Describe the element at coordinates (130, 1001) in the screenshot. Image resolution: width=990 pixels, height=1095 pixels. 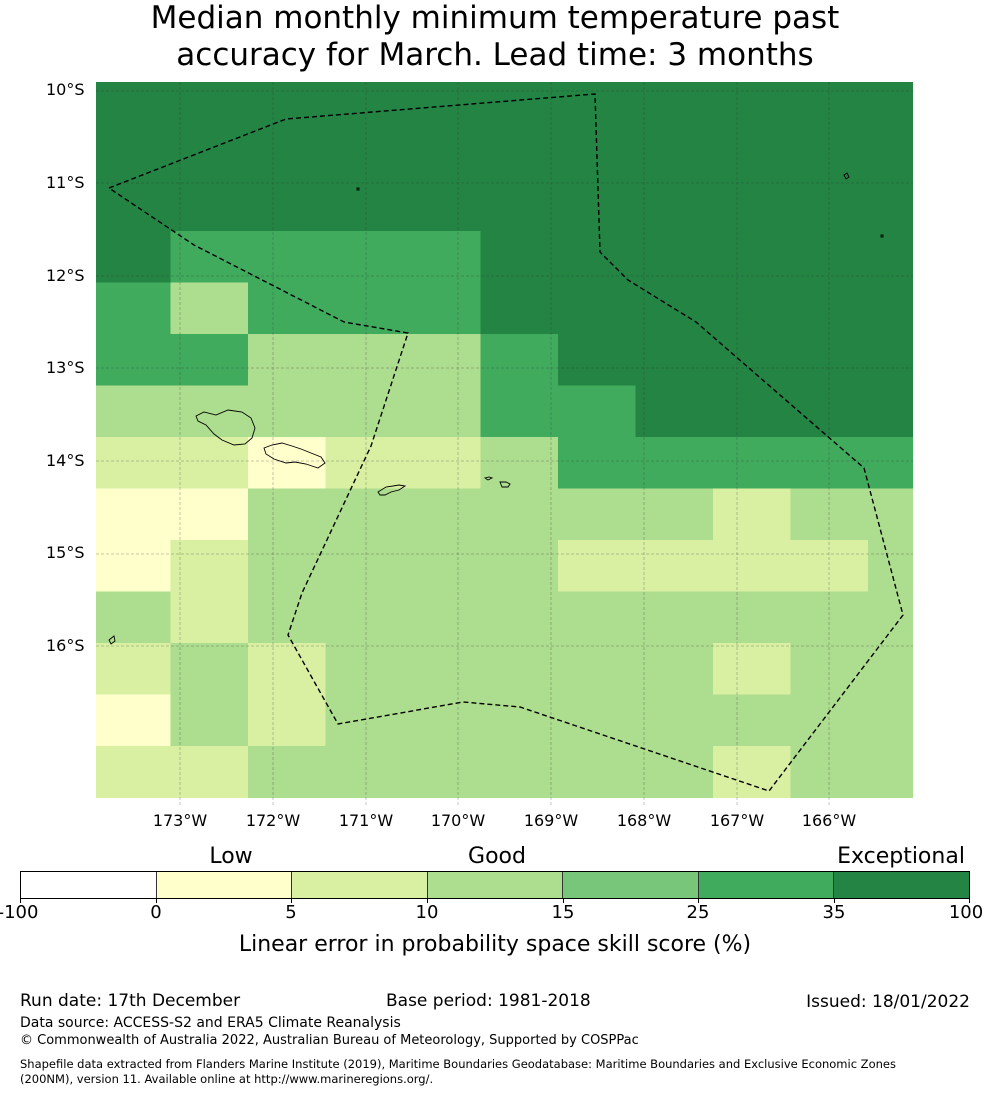
I see `run-date: Run date: 17th December` at that location.